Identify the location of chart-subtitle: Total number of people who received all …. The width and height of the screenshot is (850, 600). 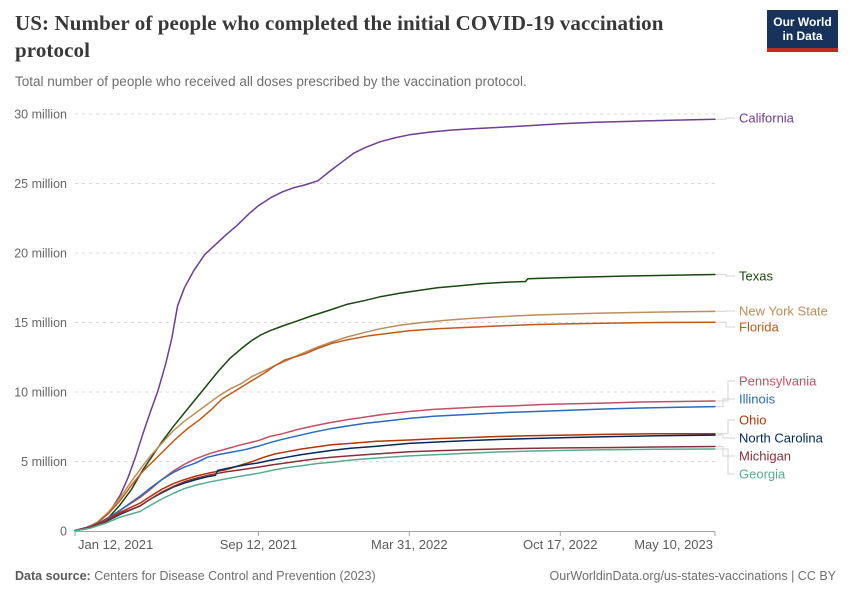
(271, 81).